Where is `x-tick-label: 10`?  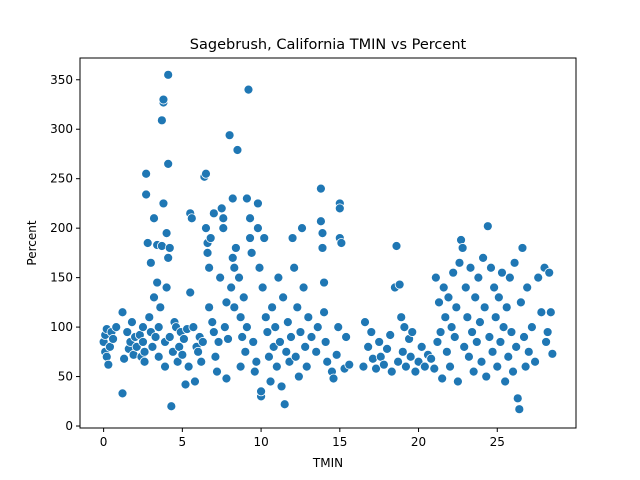
x-tick-label: 10 is located at coordinates (260, 442).